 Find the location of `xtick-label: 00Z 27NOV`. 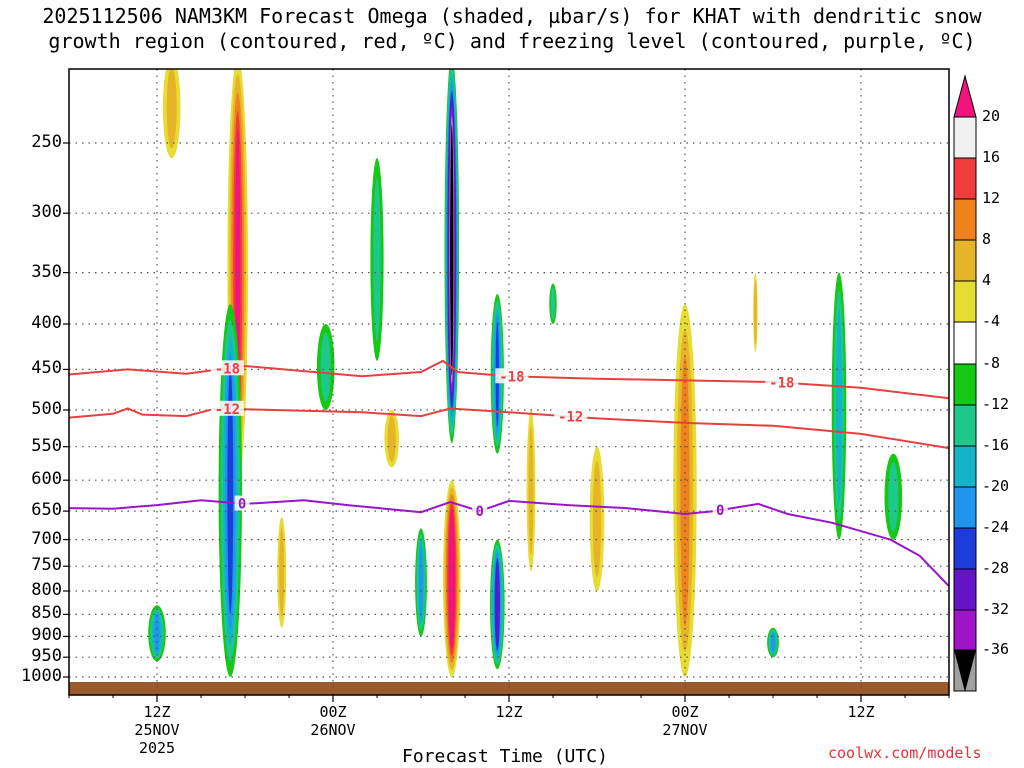

xtick-label: 00Z 27NOV is located at coordinates (685, 721).